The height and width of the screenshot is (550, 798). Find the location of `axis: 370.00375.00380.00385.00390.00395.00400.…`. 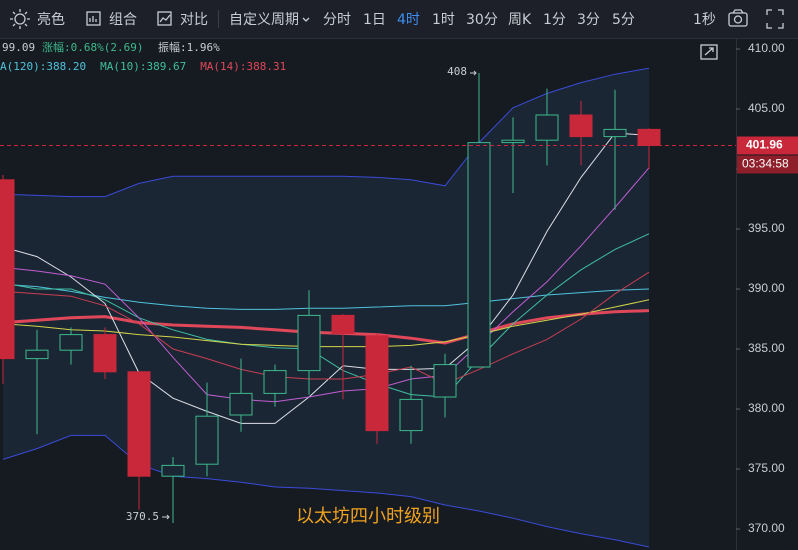

axis: 370.00375.00380.00385.00390.00395.00400.… is located at coordinates (767, 288).